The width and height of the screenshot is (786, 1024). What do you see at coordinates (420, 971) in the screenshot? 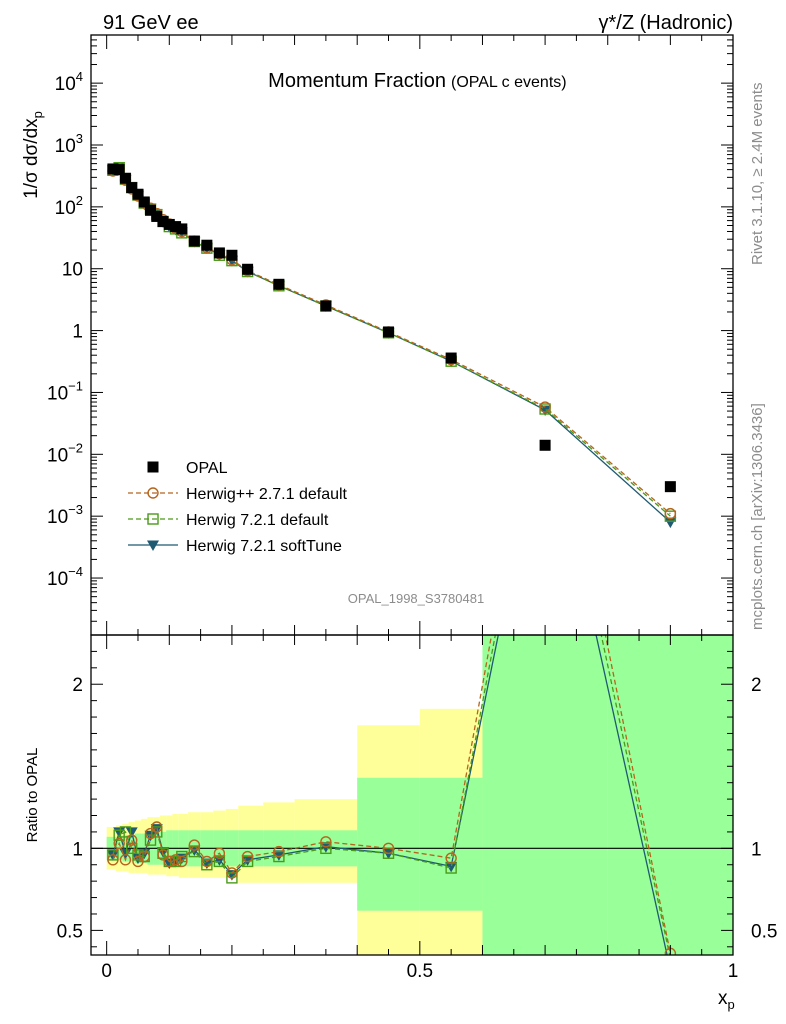
I see `xtick-label-1: 0.5` at bounding box center [420, 971].